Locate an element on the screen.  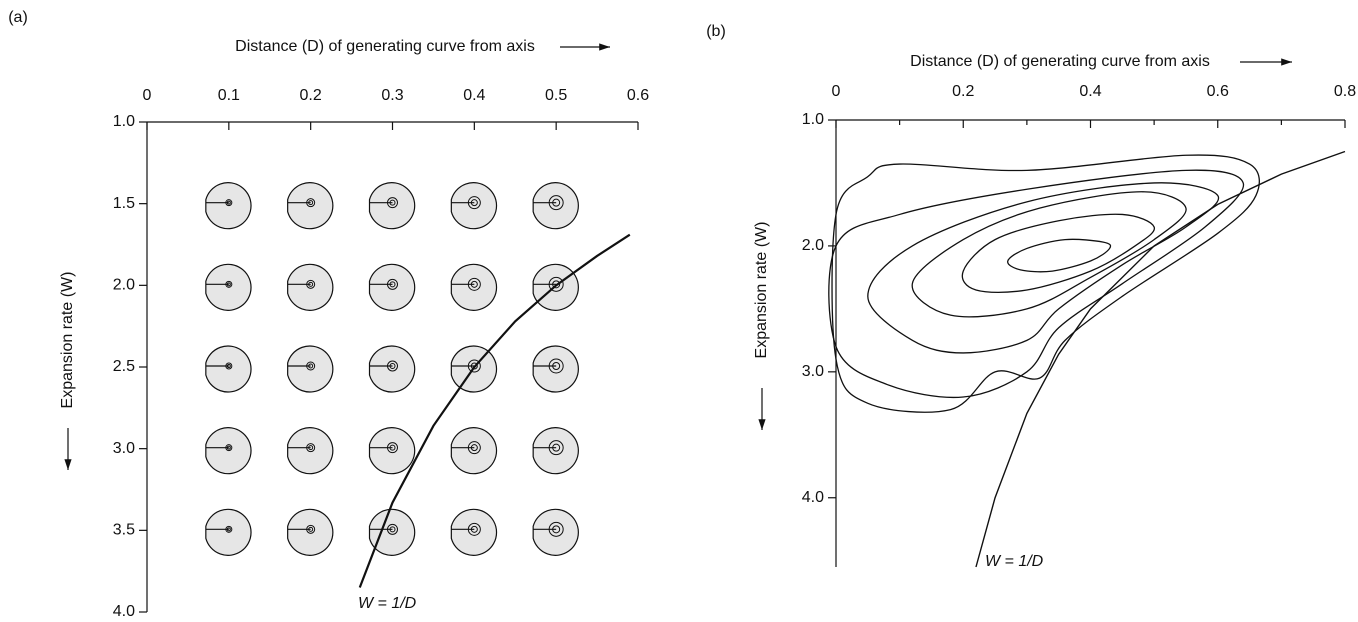
panel-label: (a) is located at coordinates (18, 17).